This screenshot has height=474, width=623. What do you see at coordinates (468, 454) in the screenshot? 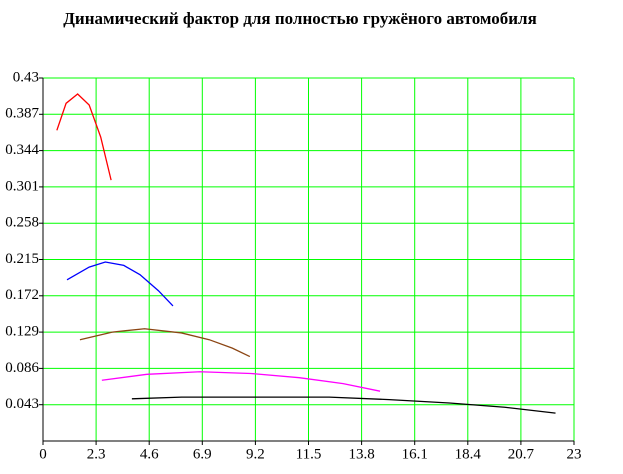
I see `x-tick-label: 18.4` at bounding box center [468, 454].